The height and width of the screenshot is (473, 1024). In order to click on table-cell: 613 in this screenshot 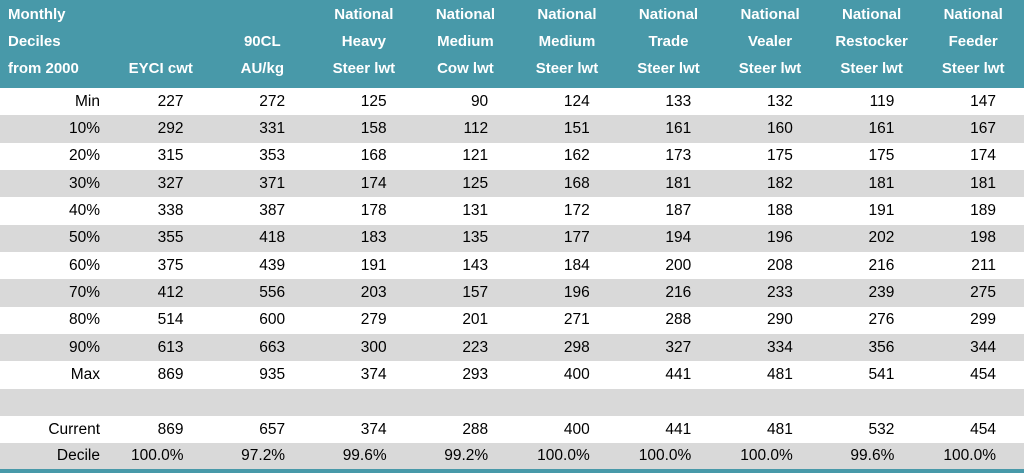, I will do `click(161, 348)`.